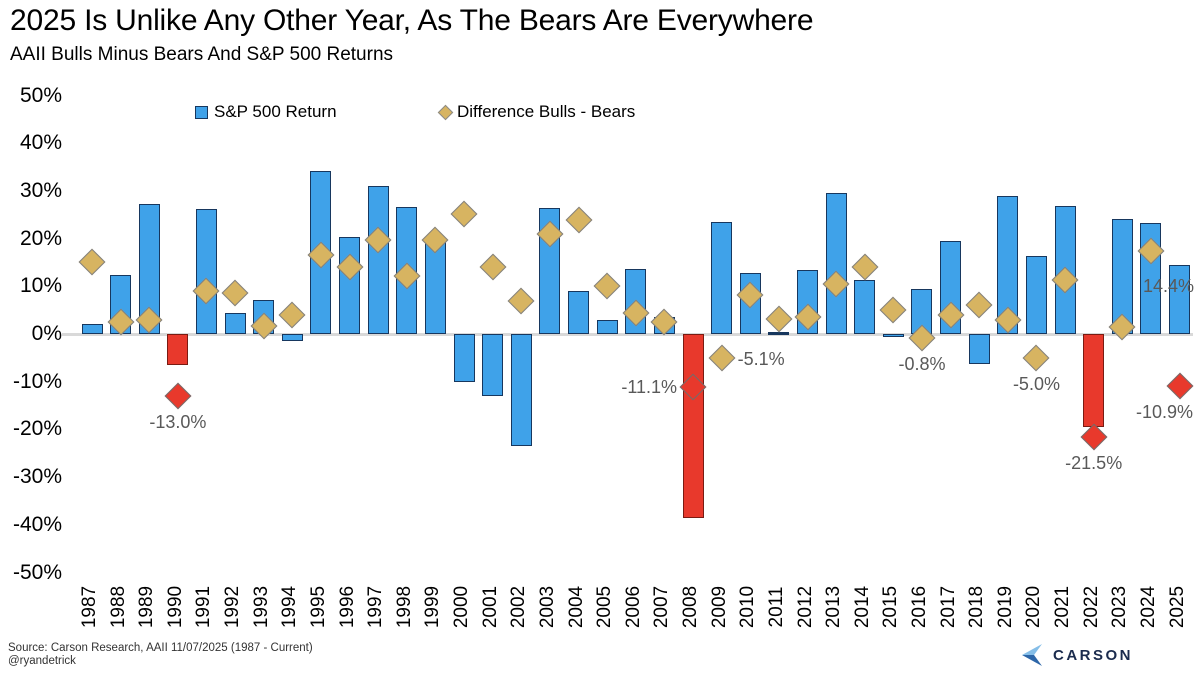  What do you see at coordinates (149, 268) in the screenshot?
I see `bar-1989` at bounding box center [149, 268].